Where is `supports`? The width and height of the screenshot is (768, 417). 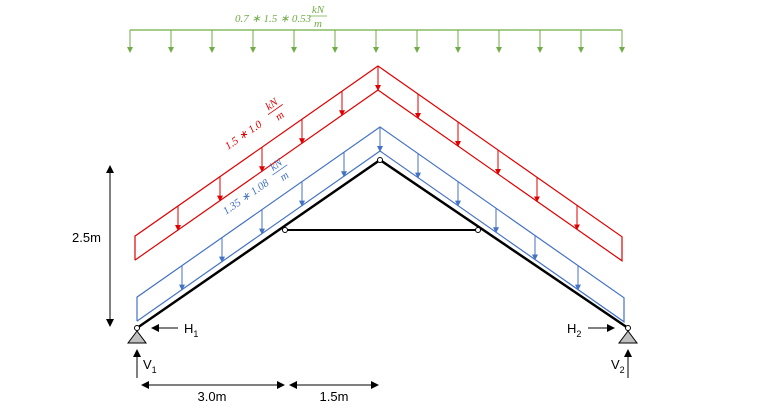
supports is located at coordinates (382, 337).